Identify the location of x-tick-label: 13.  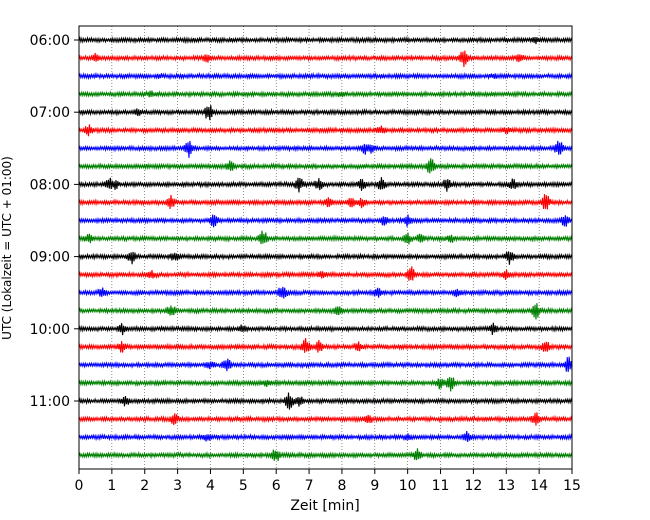
(506, 486).